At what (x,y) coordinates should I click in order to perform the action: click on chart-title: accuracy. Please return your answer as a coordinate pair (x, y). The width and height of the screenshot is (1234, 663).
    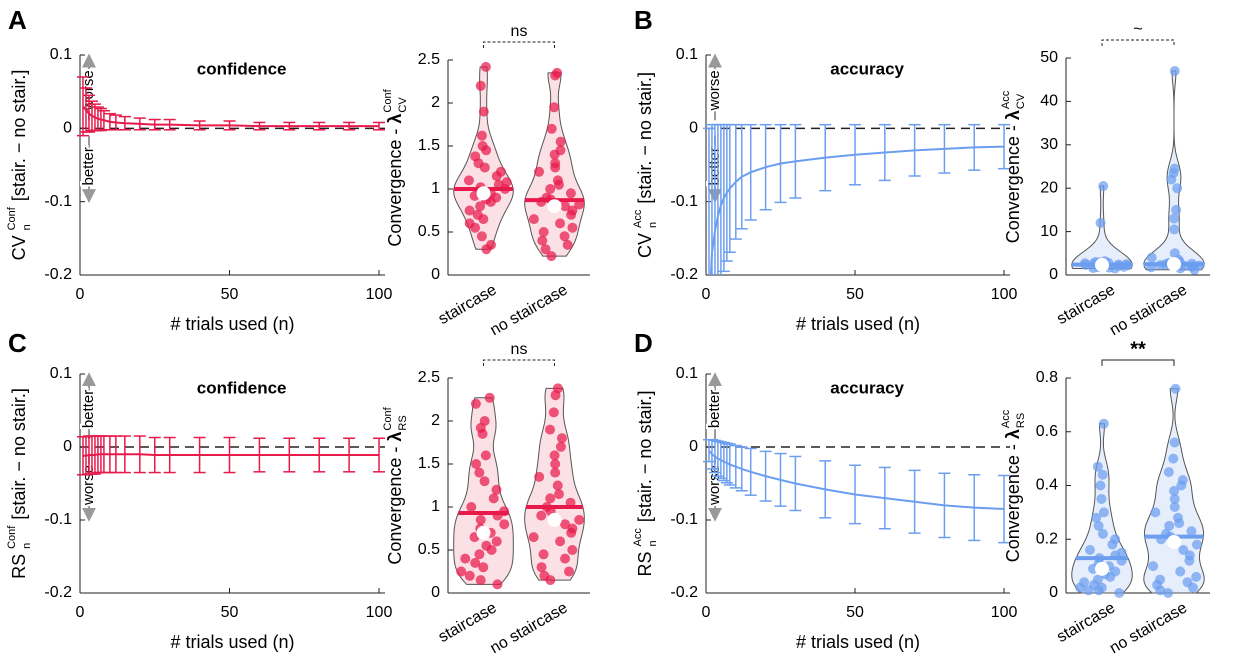
    Looking at the image, I should click on (867, 68).